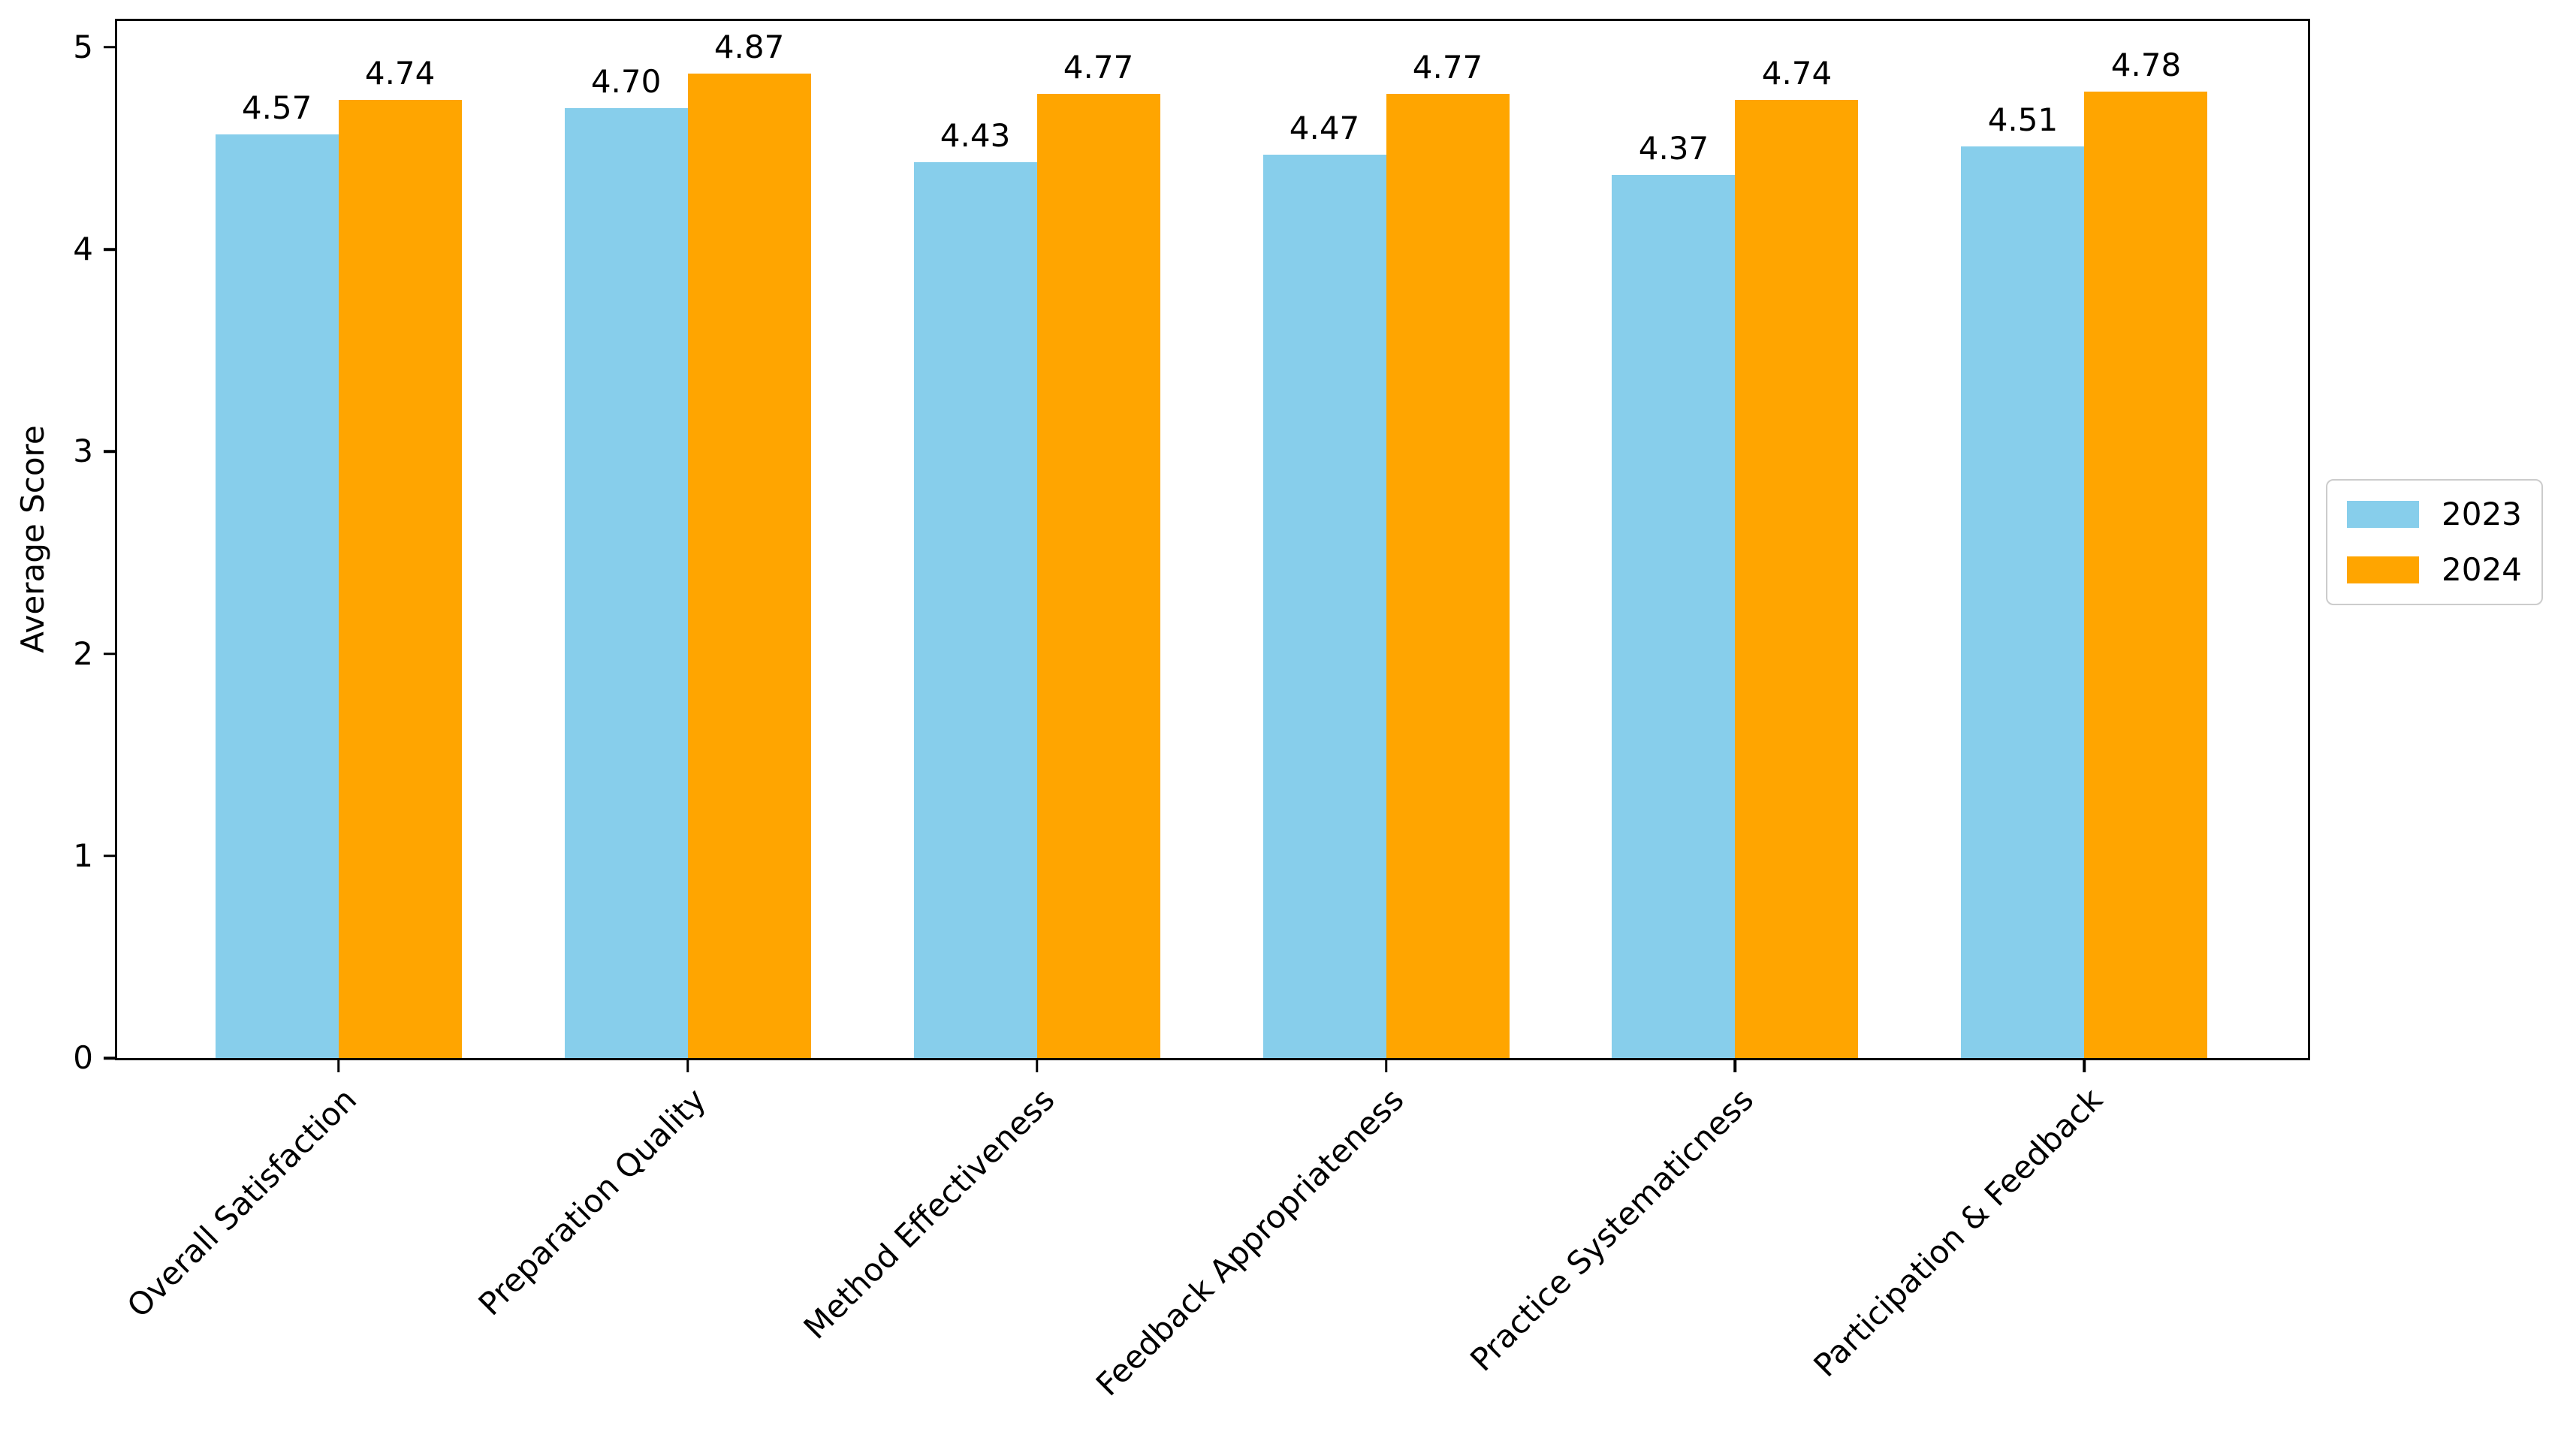  What do you see at coordinates (32, 539) in the screenshot?
I see `y-axis-title: Average Score` at bounding box center [32, 539].